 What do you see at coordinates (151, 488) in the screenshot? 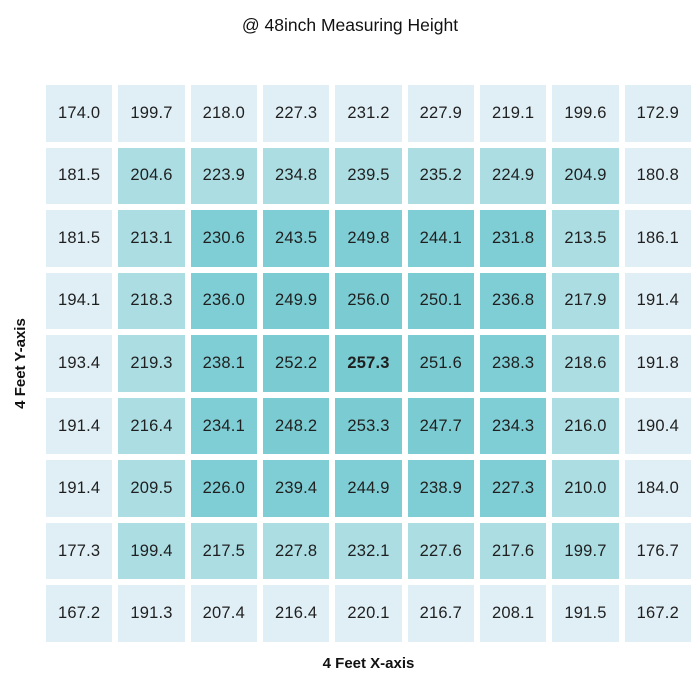
I see `heatmap-cell: 209.5` at bounding box center [151, 488].